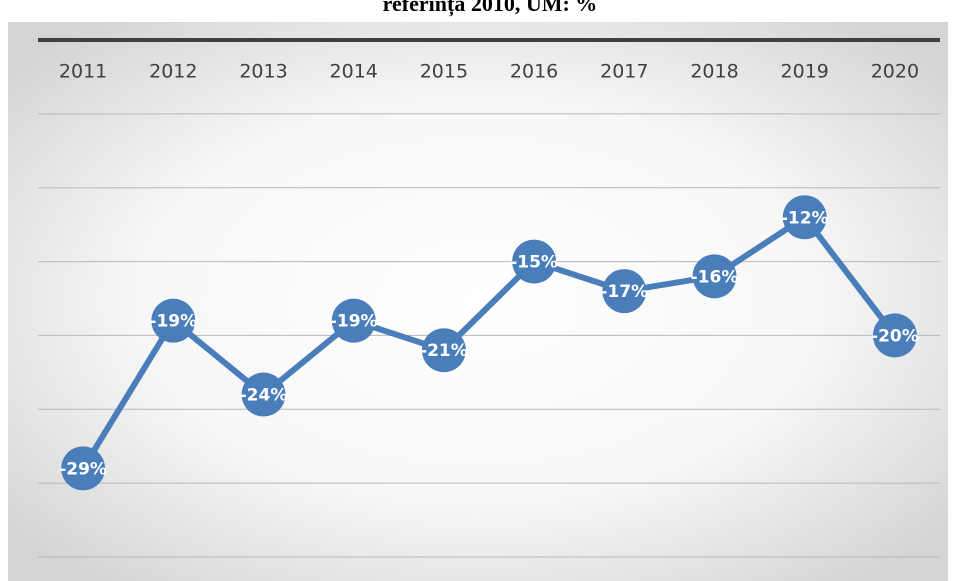 The height and width of the screenshot is (581, 956). I want to click on x-tick-label: 2020, so click(895, 72).